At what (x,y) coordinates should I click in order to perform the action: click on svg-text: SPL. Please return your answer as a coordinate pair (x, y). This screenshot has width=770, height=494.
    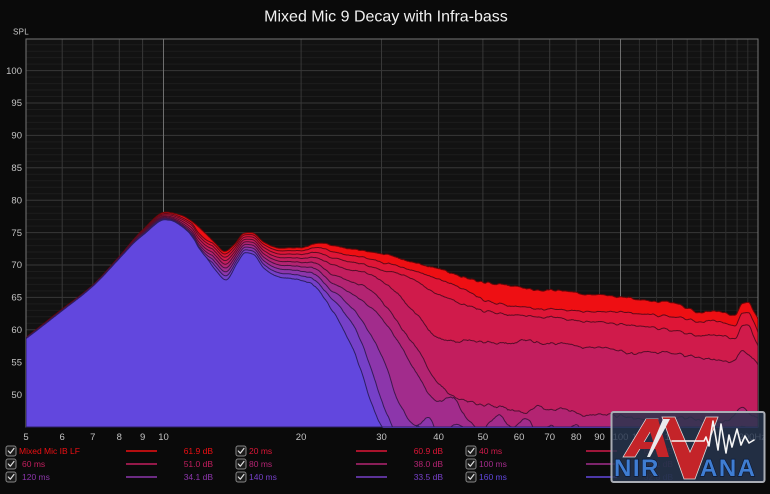
    Looking at the image, I should click on (21, 32).